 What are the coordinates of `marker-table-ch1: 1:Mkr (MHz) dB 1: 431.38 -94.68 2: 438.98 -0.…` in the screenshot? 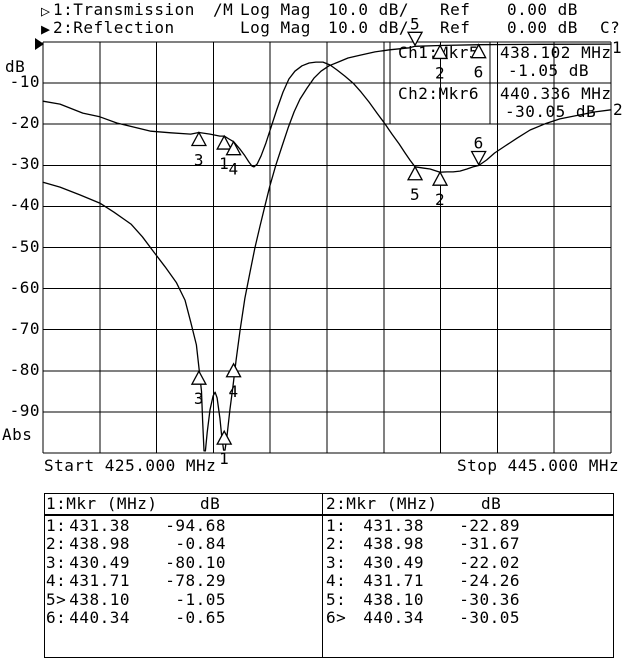 It's located at (183, 575).